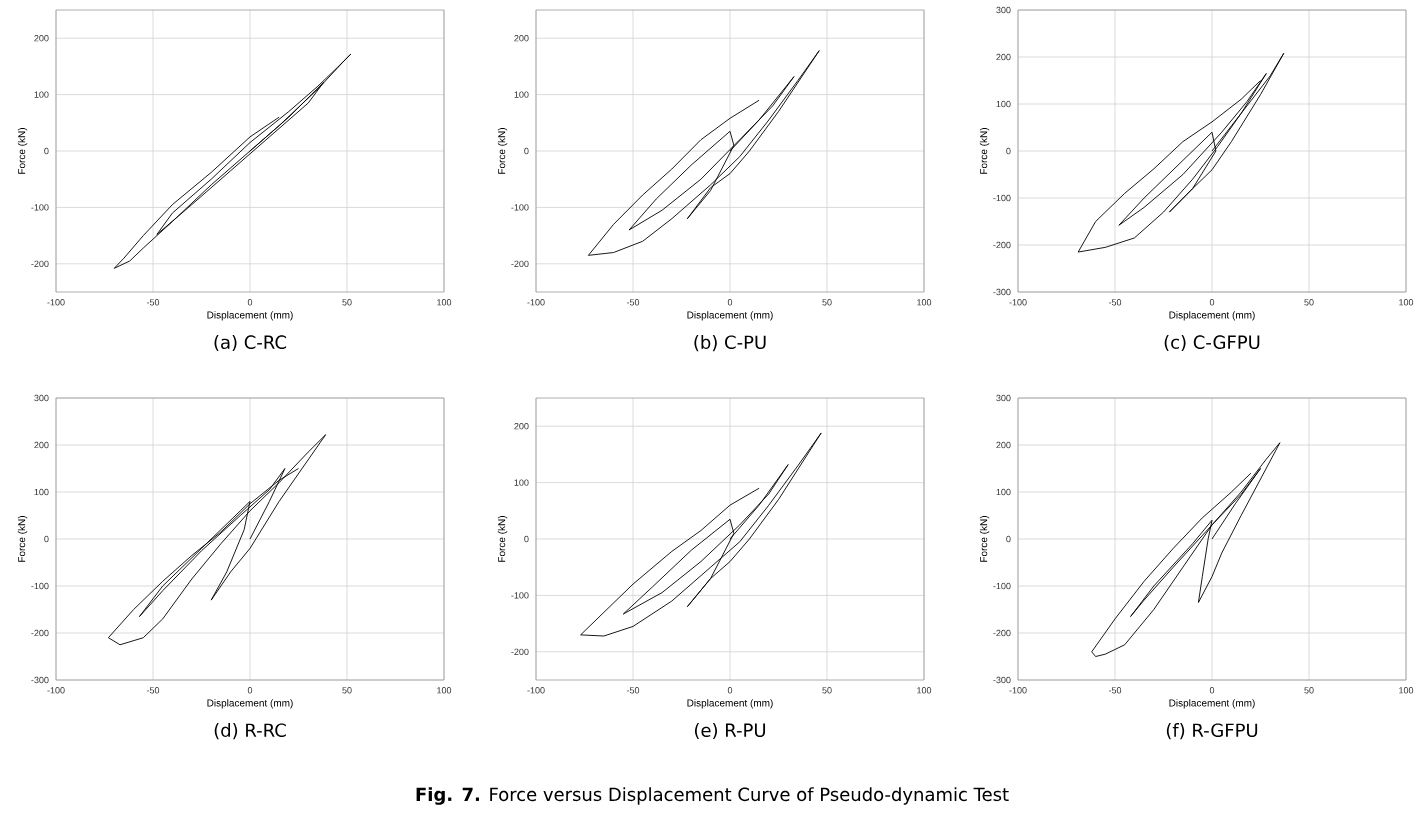 The width and height of the screenshot is (1424, 816). What do you see at coordinates (730, 343) in the screenshot?
I see `text: (b) C-PU` at bounding box center [730, 343].